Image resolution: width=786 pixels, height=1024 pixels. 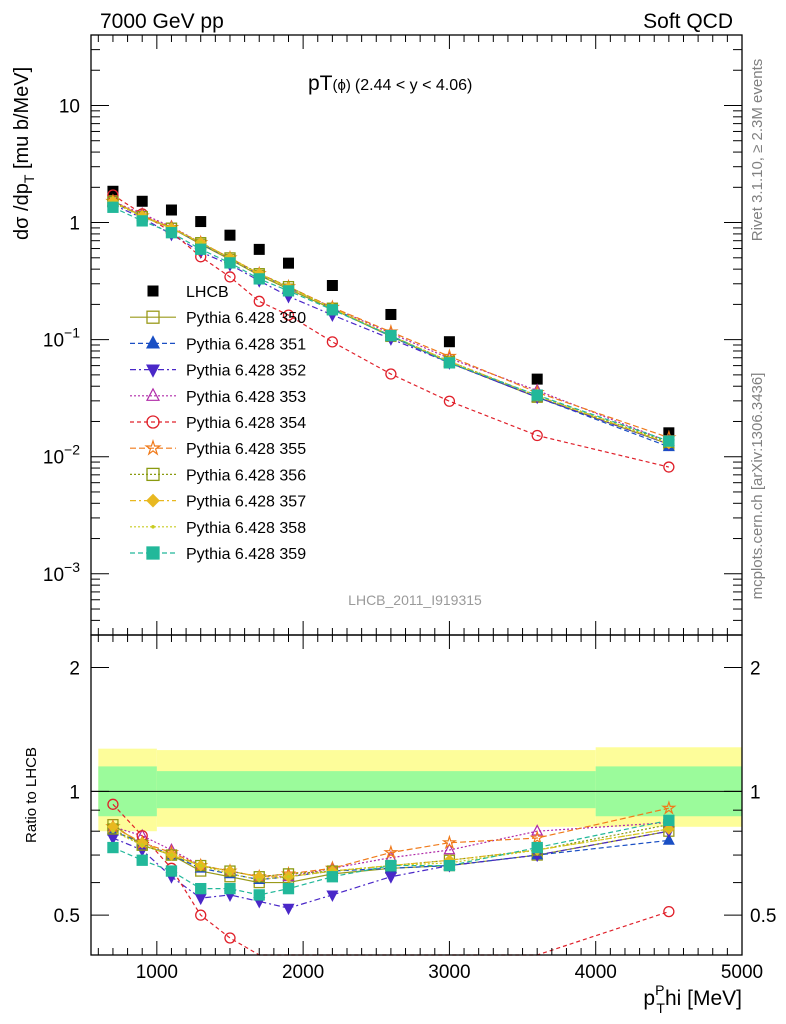 I want to click on legend-entry: Pythia 6.428 351, so click(x=218, y=344).